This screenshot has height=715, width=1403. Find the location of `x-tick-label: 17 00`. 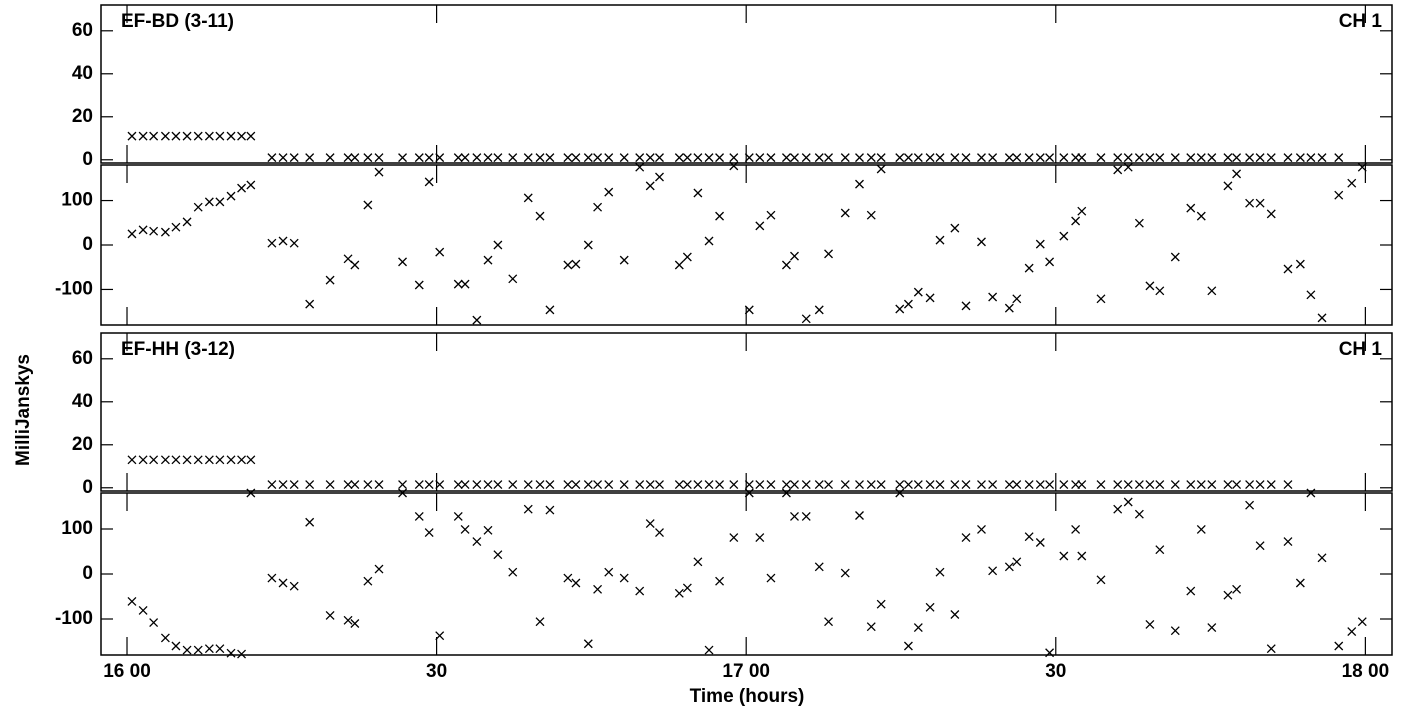

x-tick-label: 17 00 is located at coordinates (746, 671).